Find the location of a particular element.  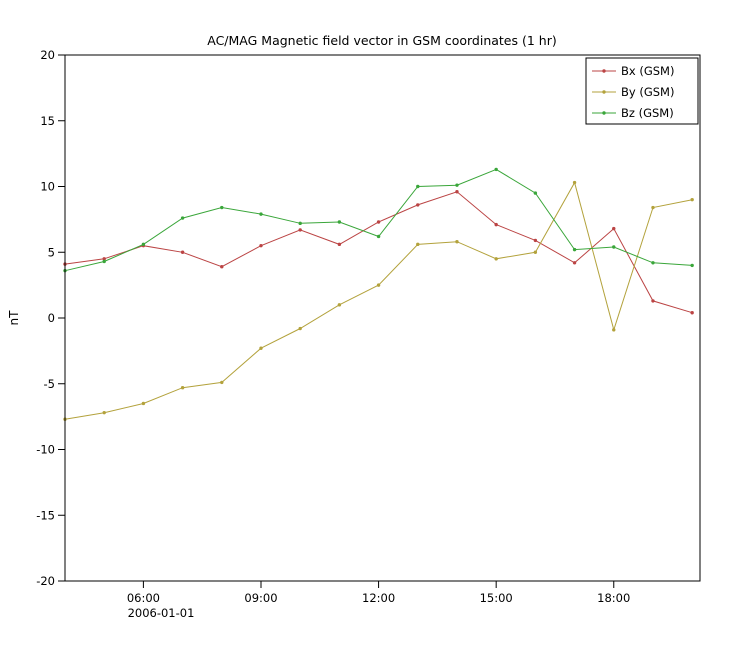

y-tick-label: -20 is located at coordinates (45, 581).